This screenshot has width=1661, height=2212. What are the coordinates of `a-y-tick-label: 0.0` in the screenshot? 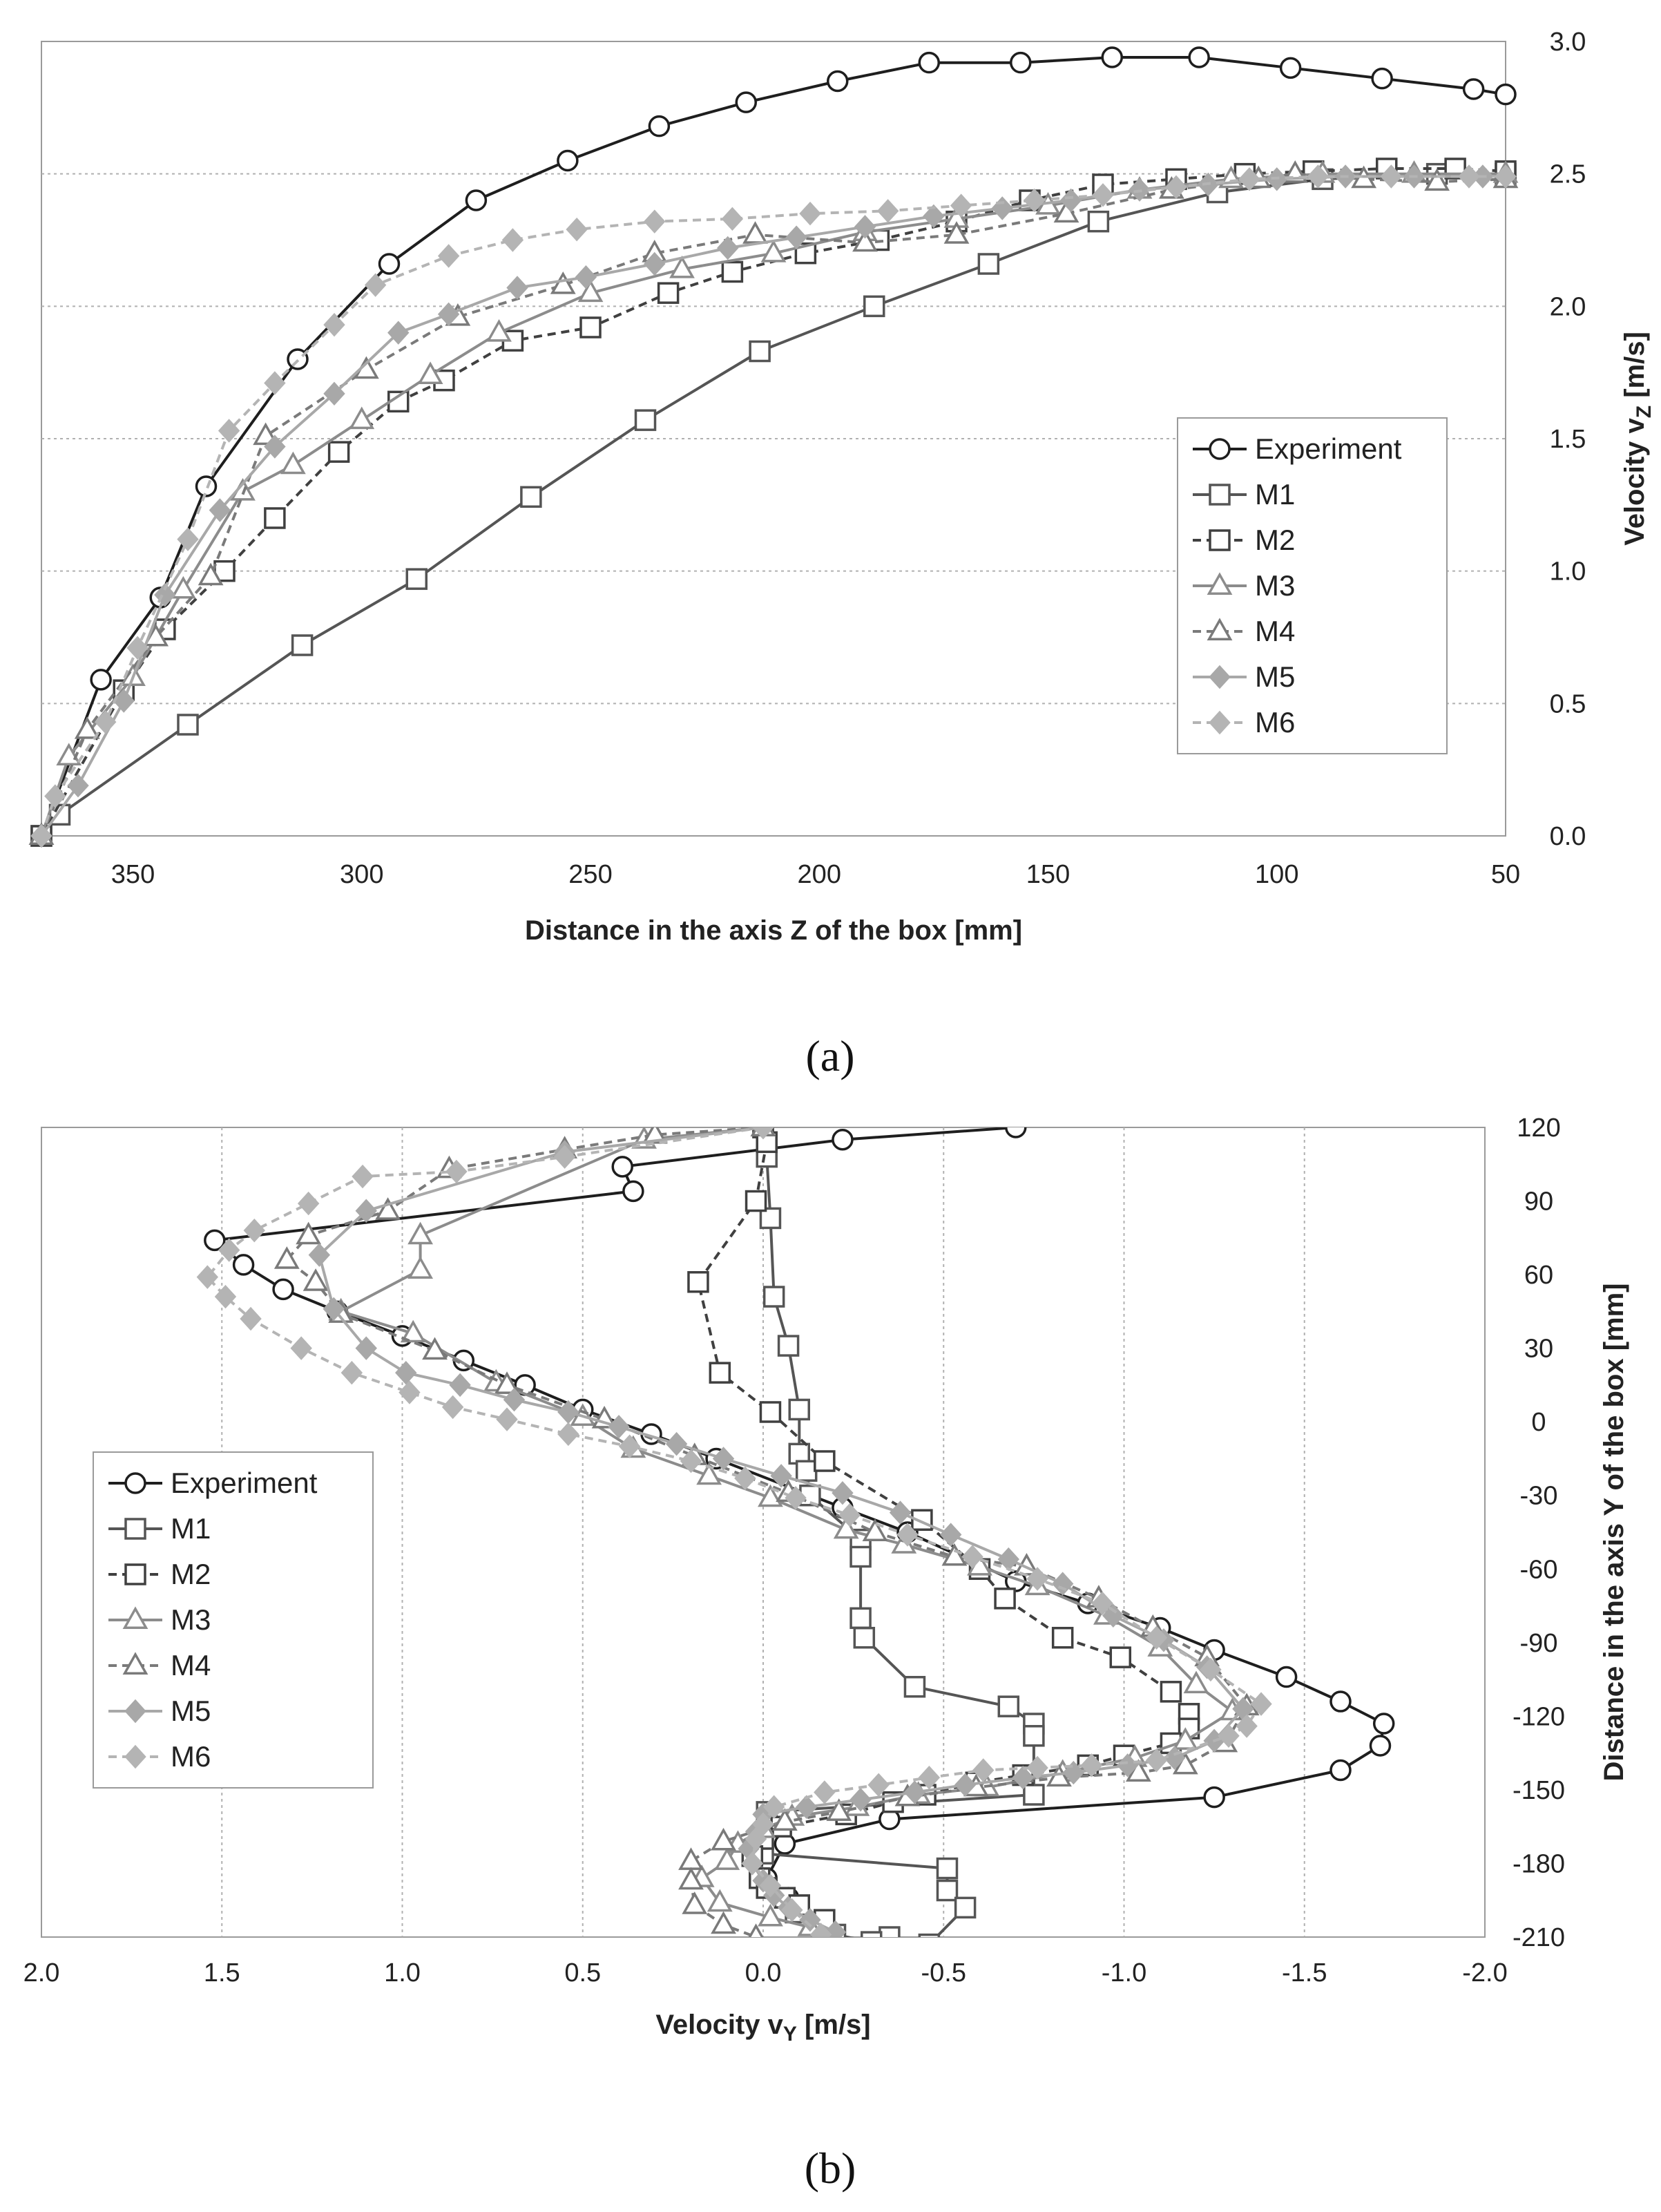 It's located at (1568, 836).